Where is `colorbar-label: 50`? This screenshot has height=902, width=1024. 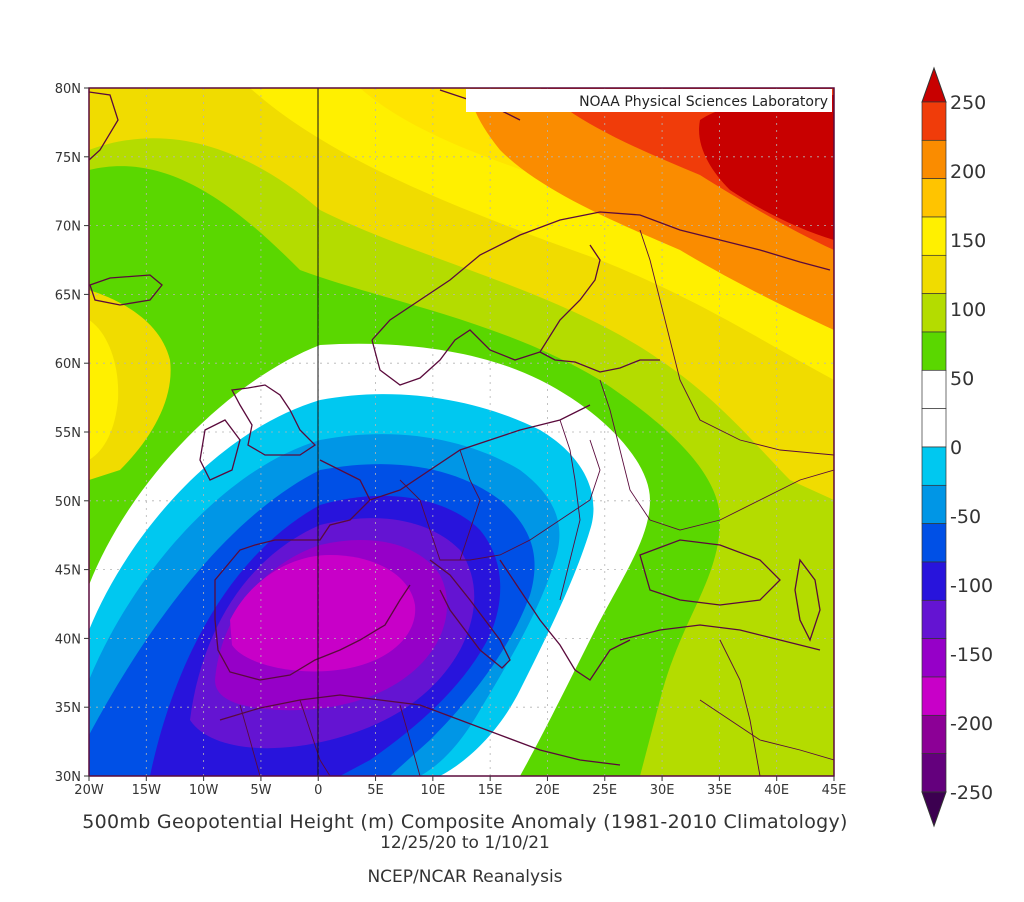
colorbar-label: 50 is located at coordinates (962, 379).